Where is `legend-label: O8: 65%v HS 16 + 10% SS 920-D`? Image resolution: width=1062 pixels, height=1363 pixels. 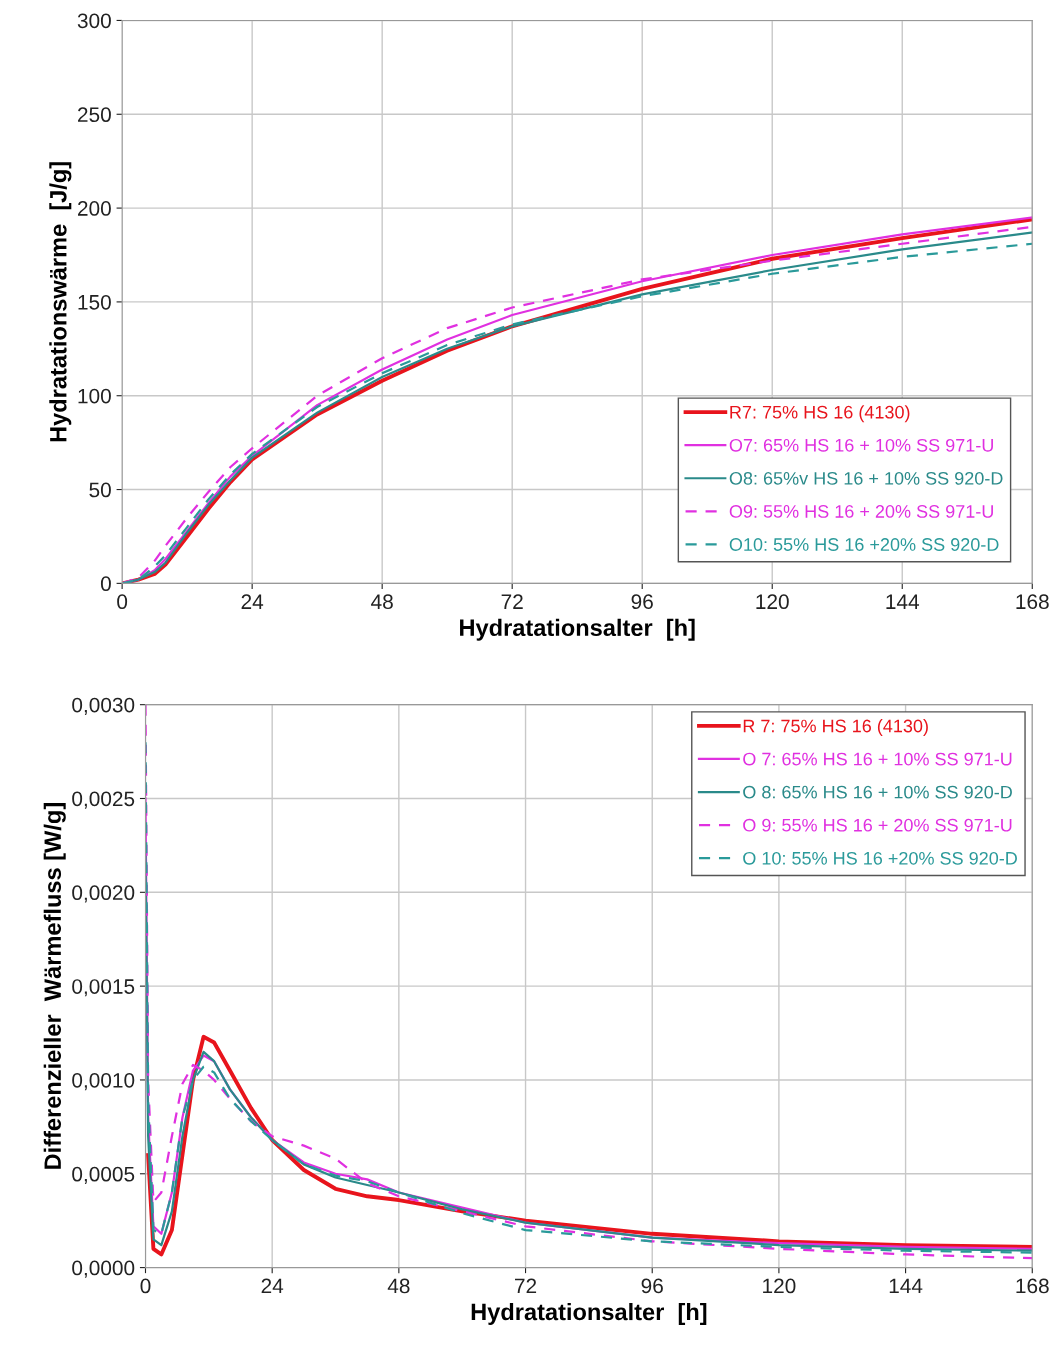 legend-label: O8: 65%v HS 16 + 10% SS 920-D is located at coordinates (866, 478).